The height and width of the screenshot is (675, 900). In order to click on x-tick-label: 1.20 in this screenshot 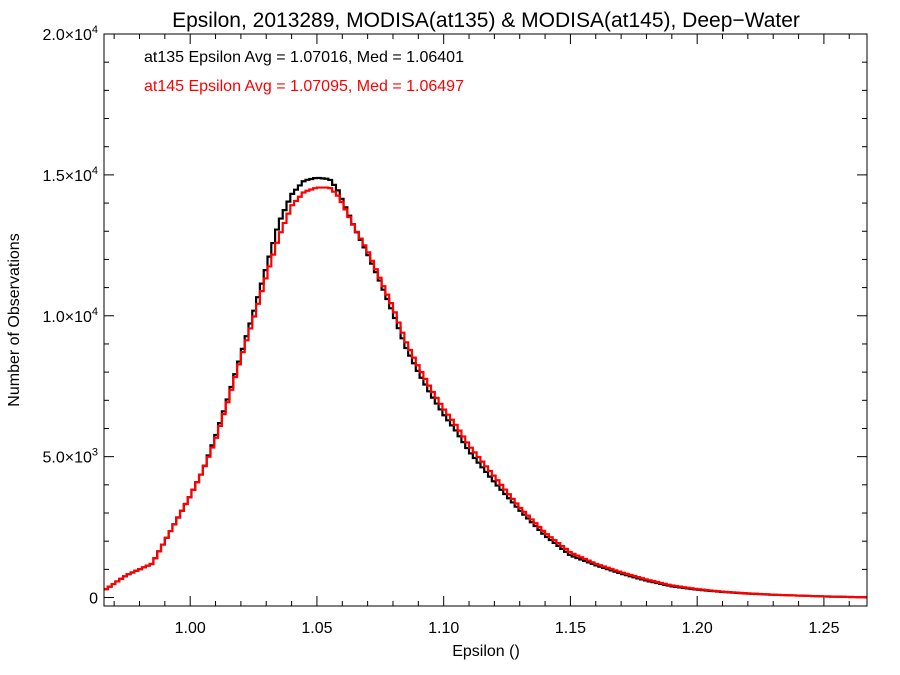, I will do `click(697, 628)`.